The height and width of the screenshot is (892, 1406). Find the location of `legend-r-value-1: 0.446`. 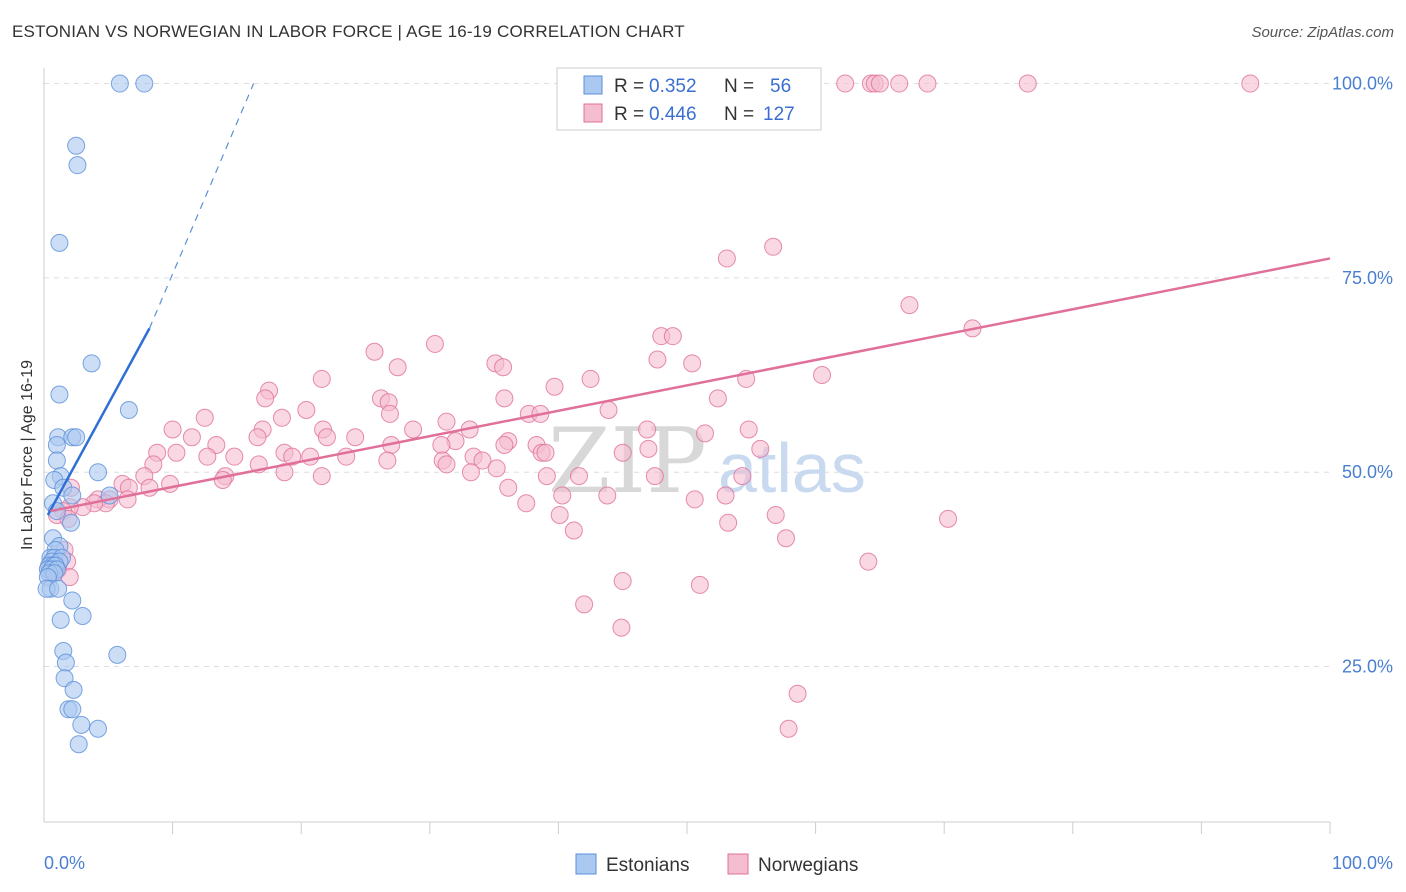

legend-r-value-1: 0.446 is located at coordinates (673, 114).